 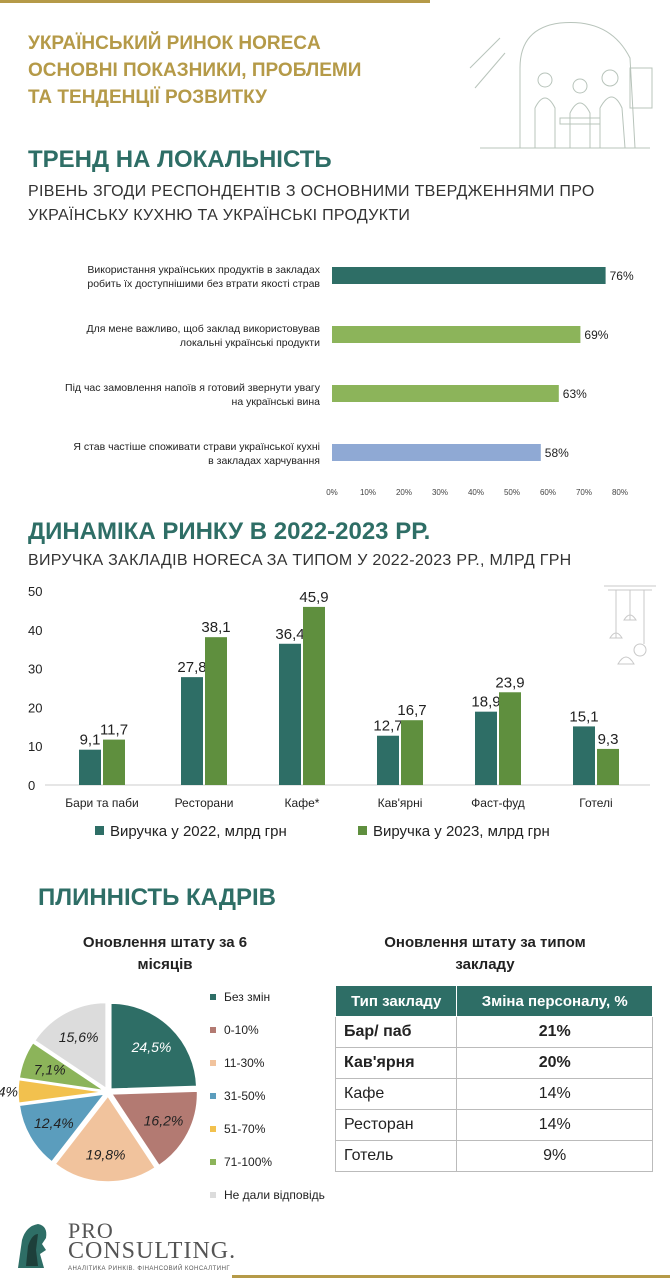 I want to click on bar-value-label-3: 63%, so click(x=575, y=394).